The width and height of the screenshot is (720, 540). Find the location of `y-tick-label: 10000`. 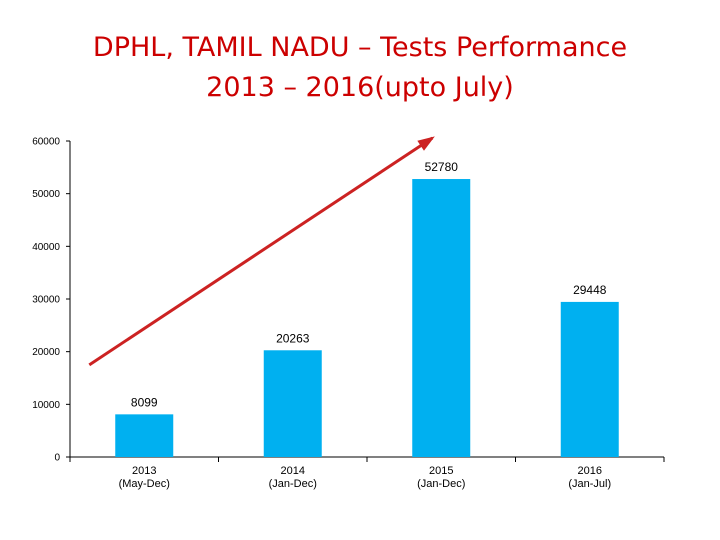

y-tick-label: 10000 is located at coordinates (46, 405).